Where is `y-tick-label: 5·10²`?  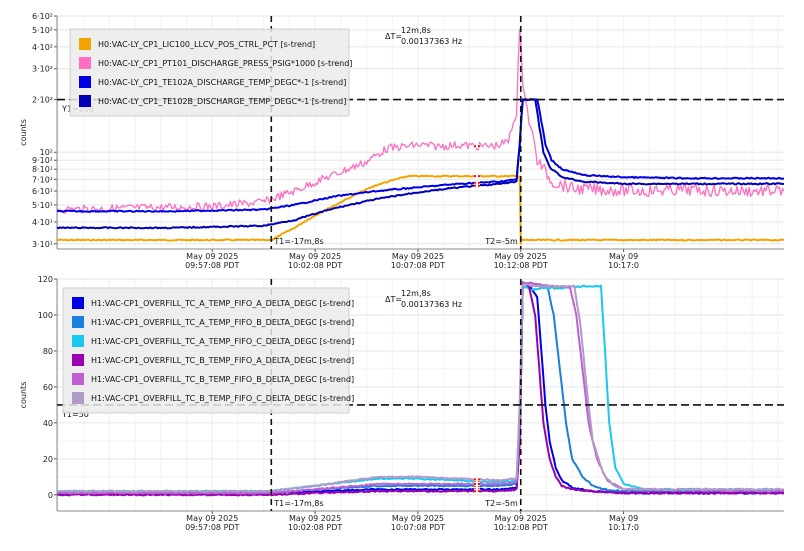 y-tick-label: 5·10² is located at coordinates (42, 30).